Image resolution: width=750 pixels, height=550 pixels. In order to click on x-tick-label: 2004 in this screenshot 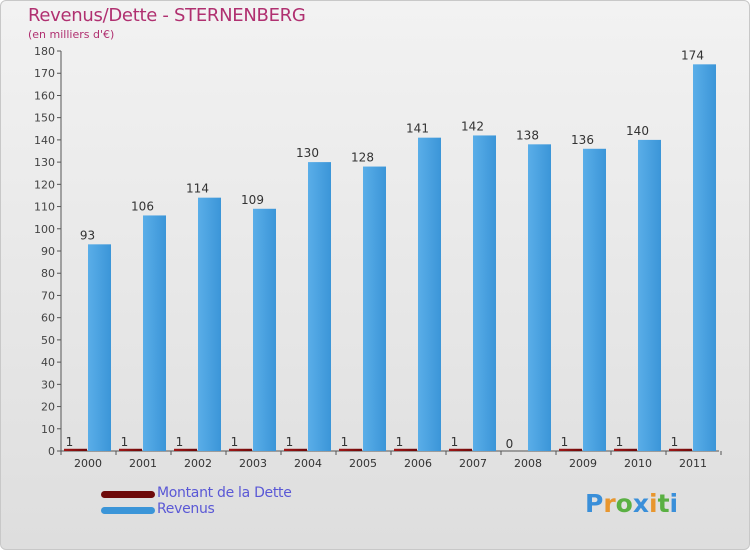, I will do `click(308, 463)`.